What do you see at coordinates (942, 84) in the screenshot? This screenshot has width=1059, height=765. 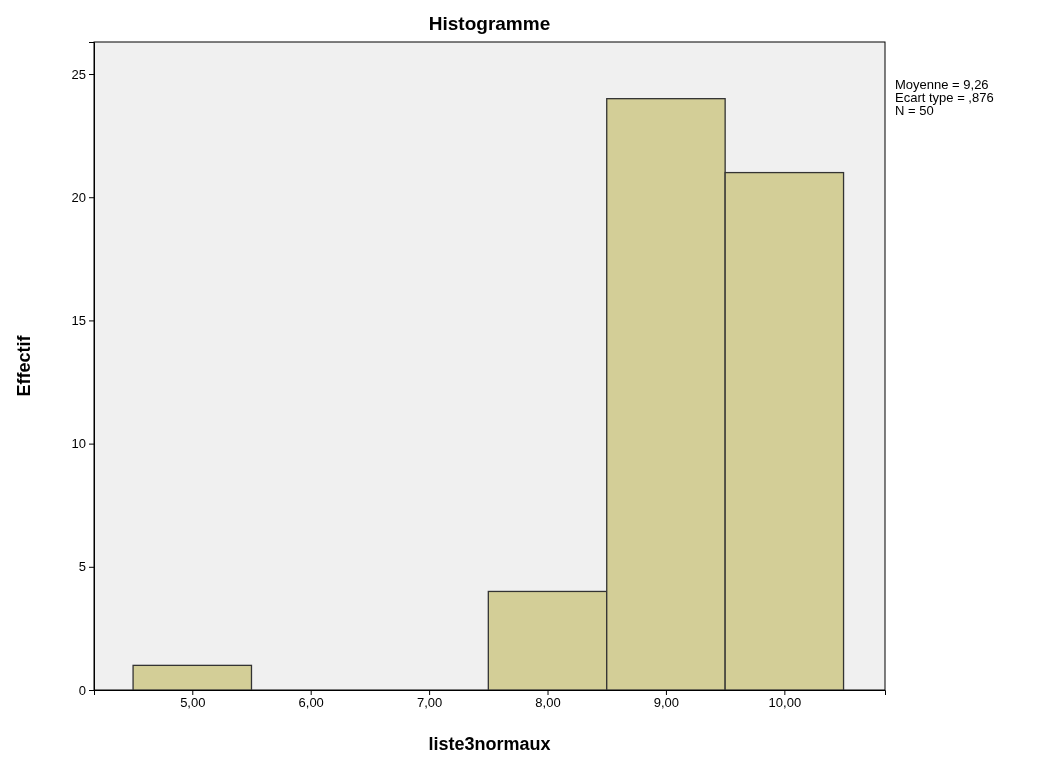 I see `text: Moyenne = 9,26` at bounding box center [942, 84].